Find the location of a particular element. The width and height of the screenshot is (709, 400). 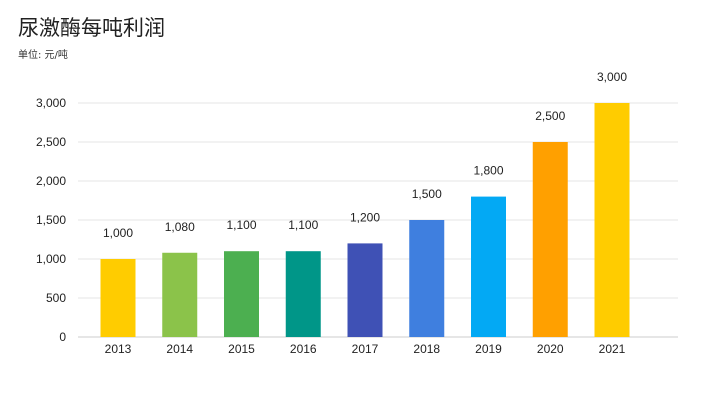

y-tick-label: 500 is located at coordinates (56, 298).